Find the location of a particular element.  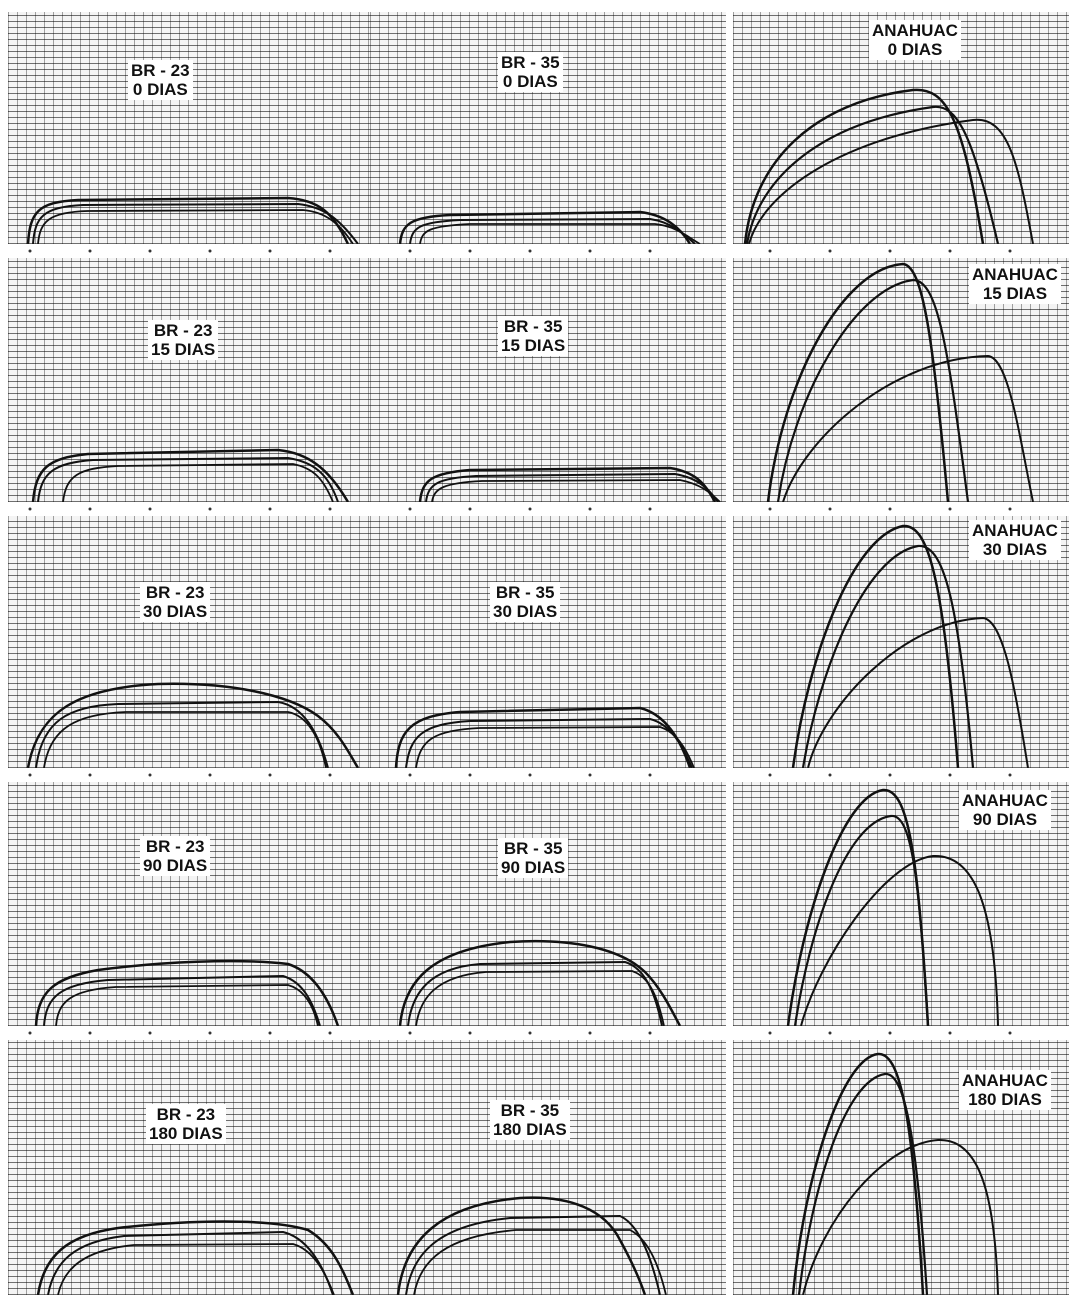

panel-label: BR - 23 15 DIAS is located at coordinates (183, 340).